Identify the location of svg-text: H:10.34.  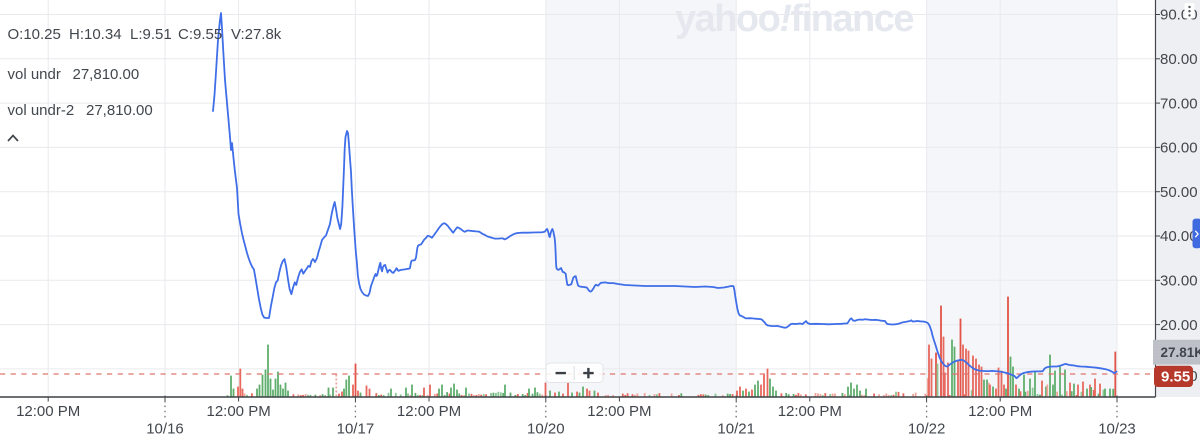
(95, 34).